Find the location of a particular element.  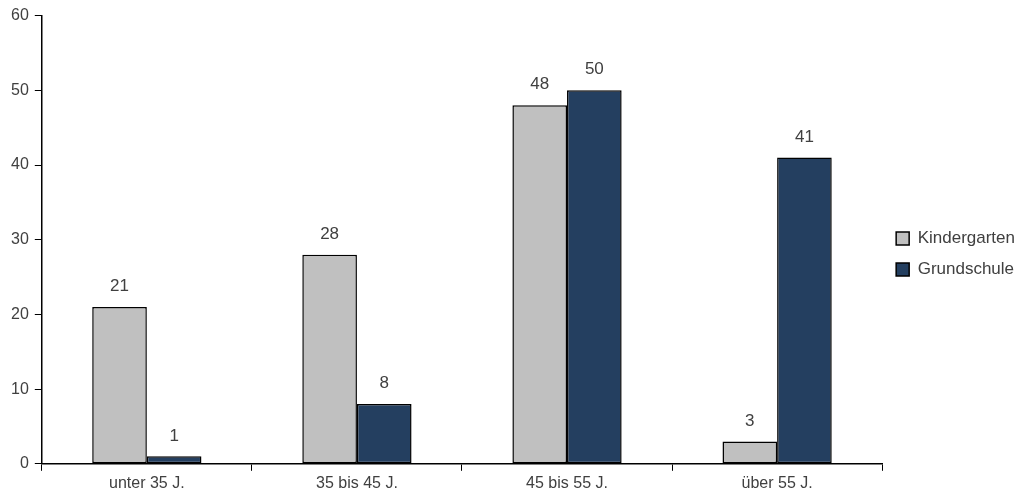

y-tick-label: 0 is located at coordinates (24, 463).